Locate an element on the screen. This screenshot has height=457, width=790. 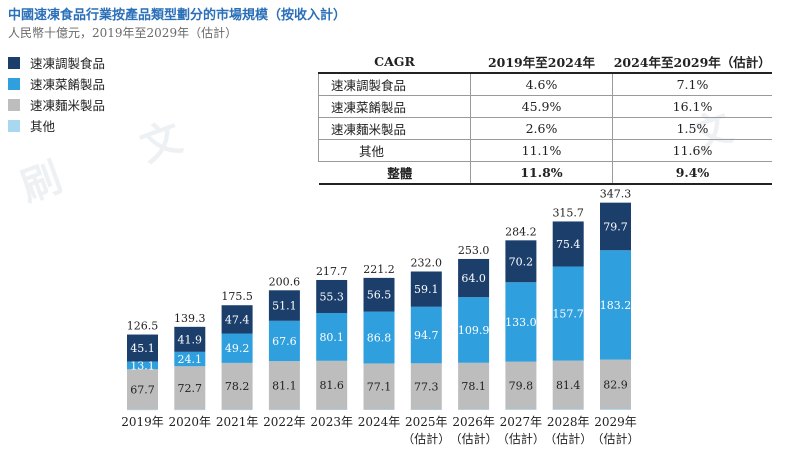
cagr-value: 2.6% is located at coordinates (541, 128).